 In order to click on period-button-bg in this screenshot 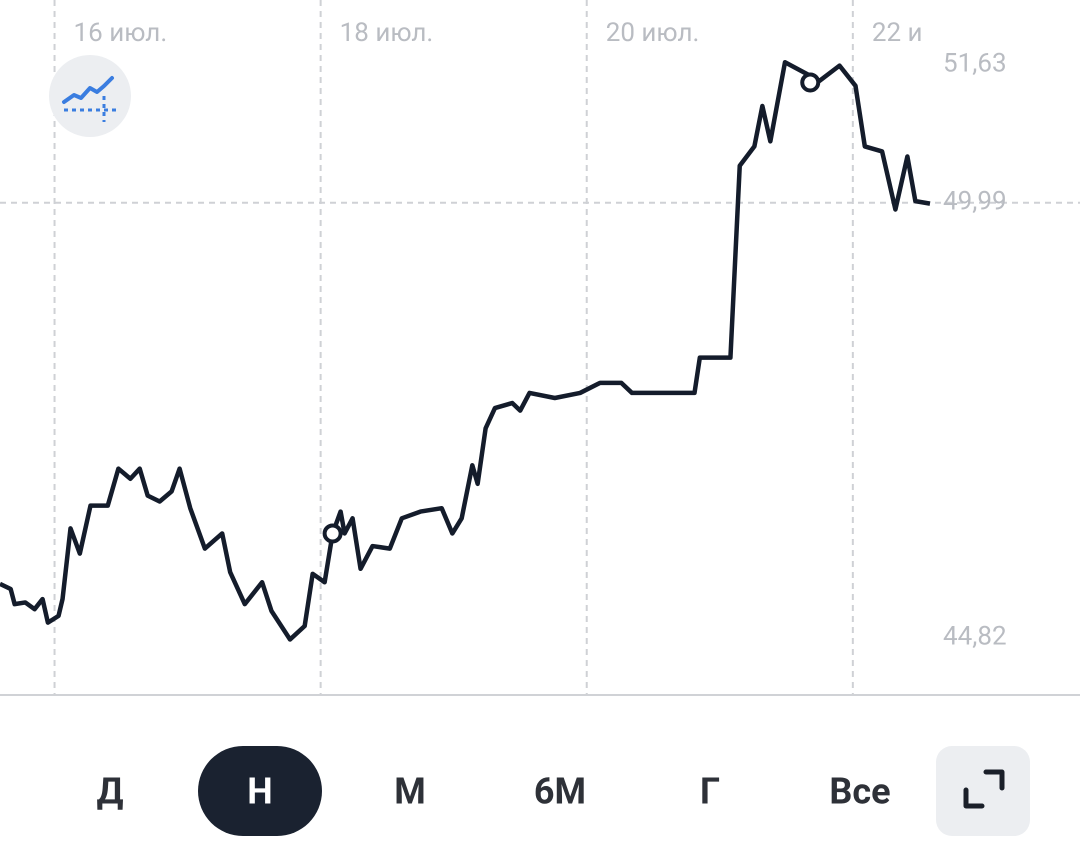, I will do `click(260, 791)`.